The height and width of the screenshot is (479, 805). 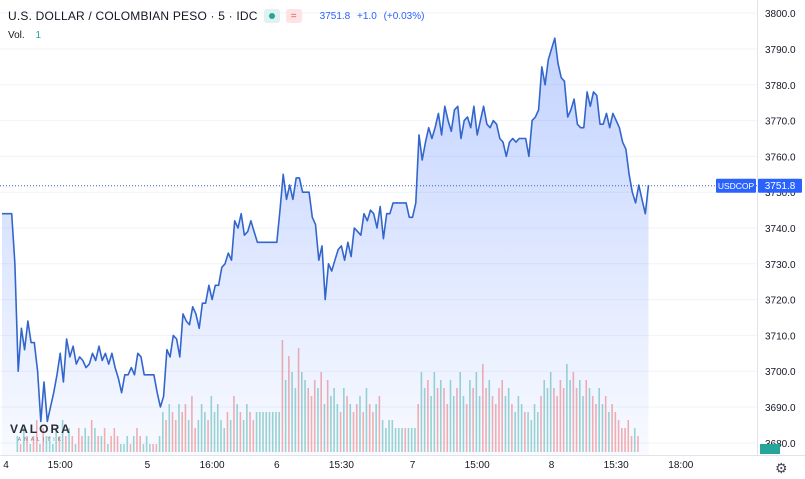 I want to click on ticker-tag: USDCOP, so click(x=736, y=186).